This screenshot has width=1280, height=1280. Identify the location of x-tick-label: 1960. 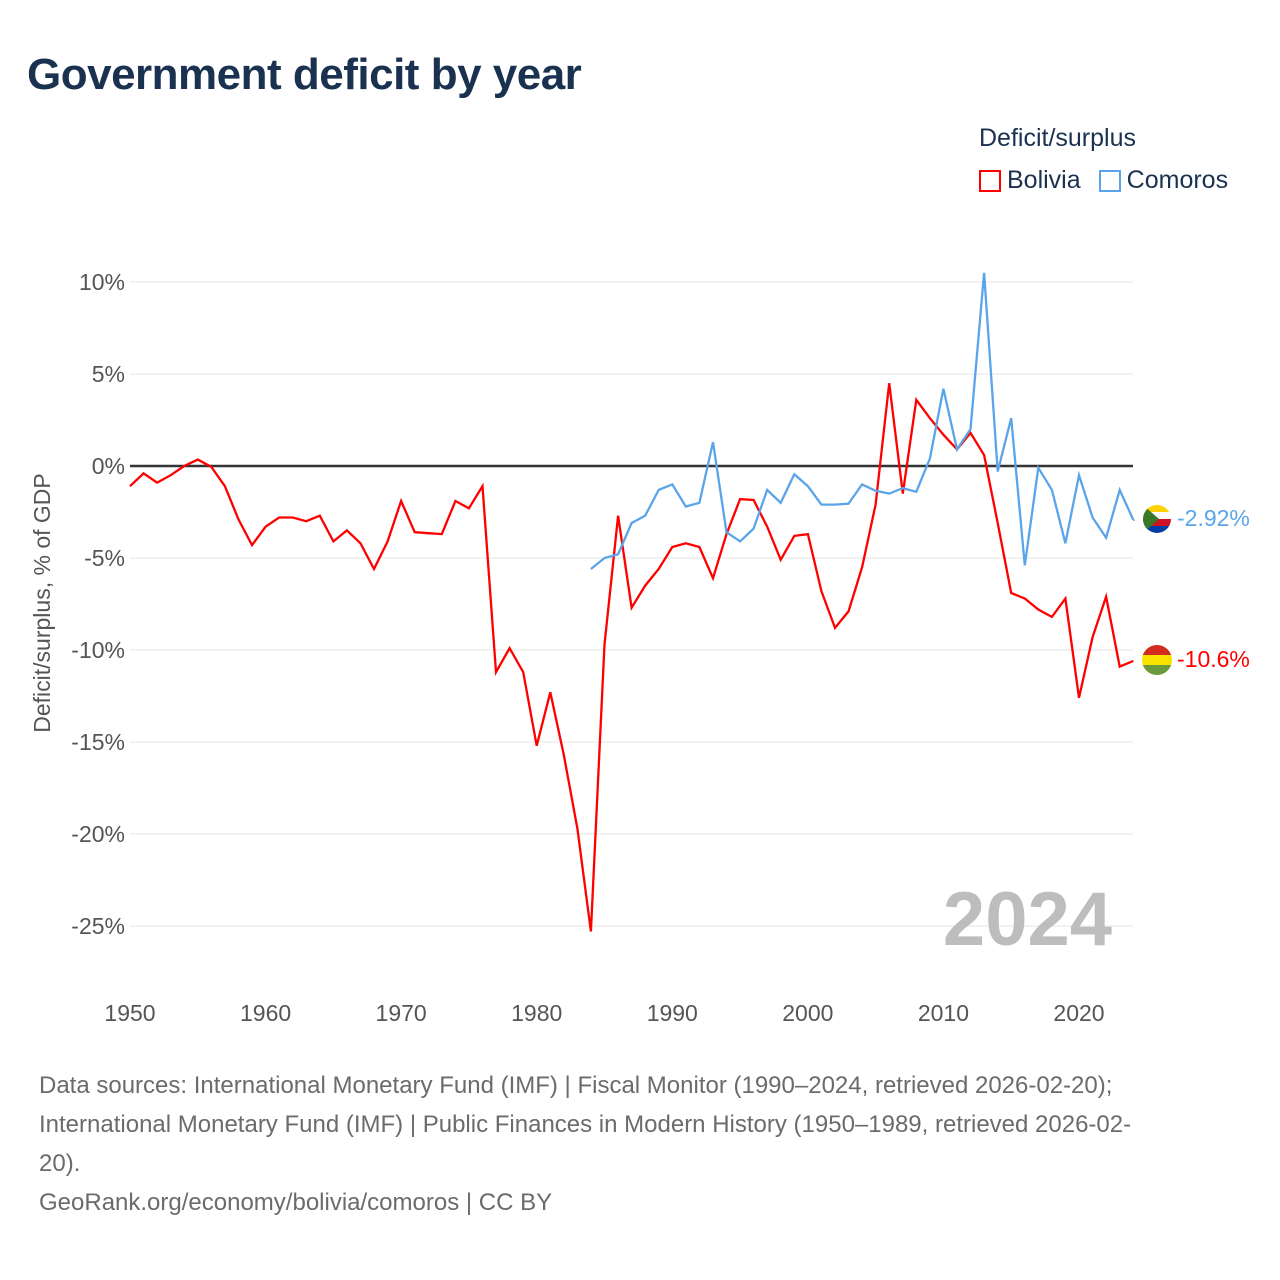
(265, 1013).